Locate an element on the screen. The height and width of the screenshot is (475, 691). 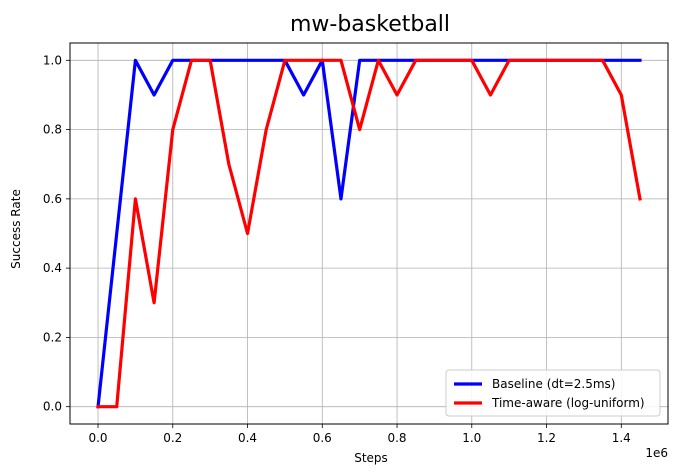
y-tick-label: 1.0 is located at coordinates (52, 60).